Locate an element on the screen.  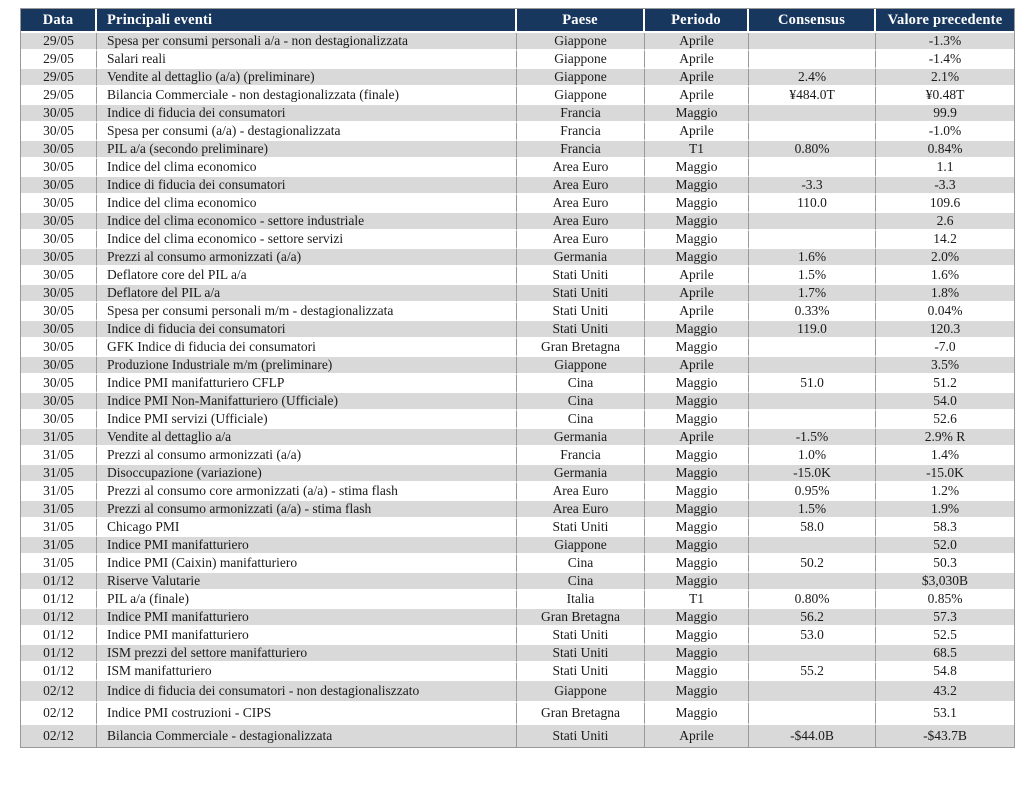
cell-valore: -1.3% is located at coordinates (945, 42).